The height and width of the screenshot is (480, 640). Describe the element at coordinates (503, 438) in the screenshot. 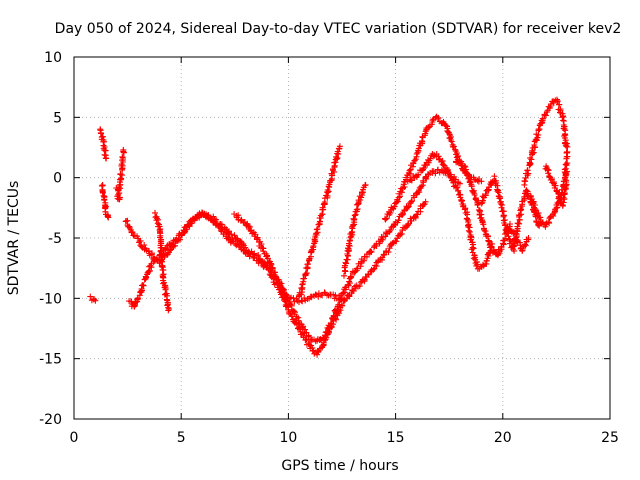

I see `x-tick-label: 20` at that location.